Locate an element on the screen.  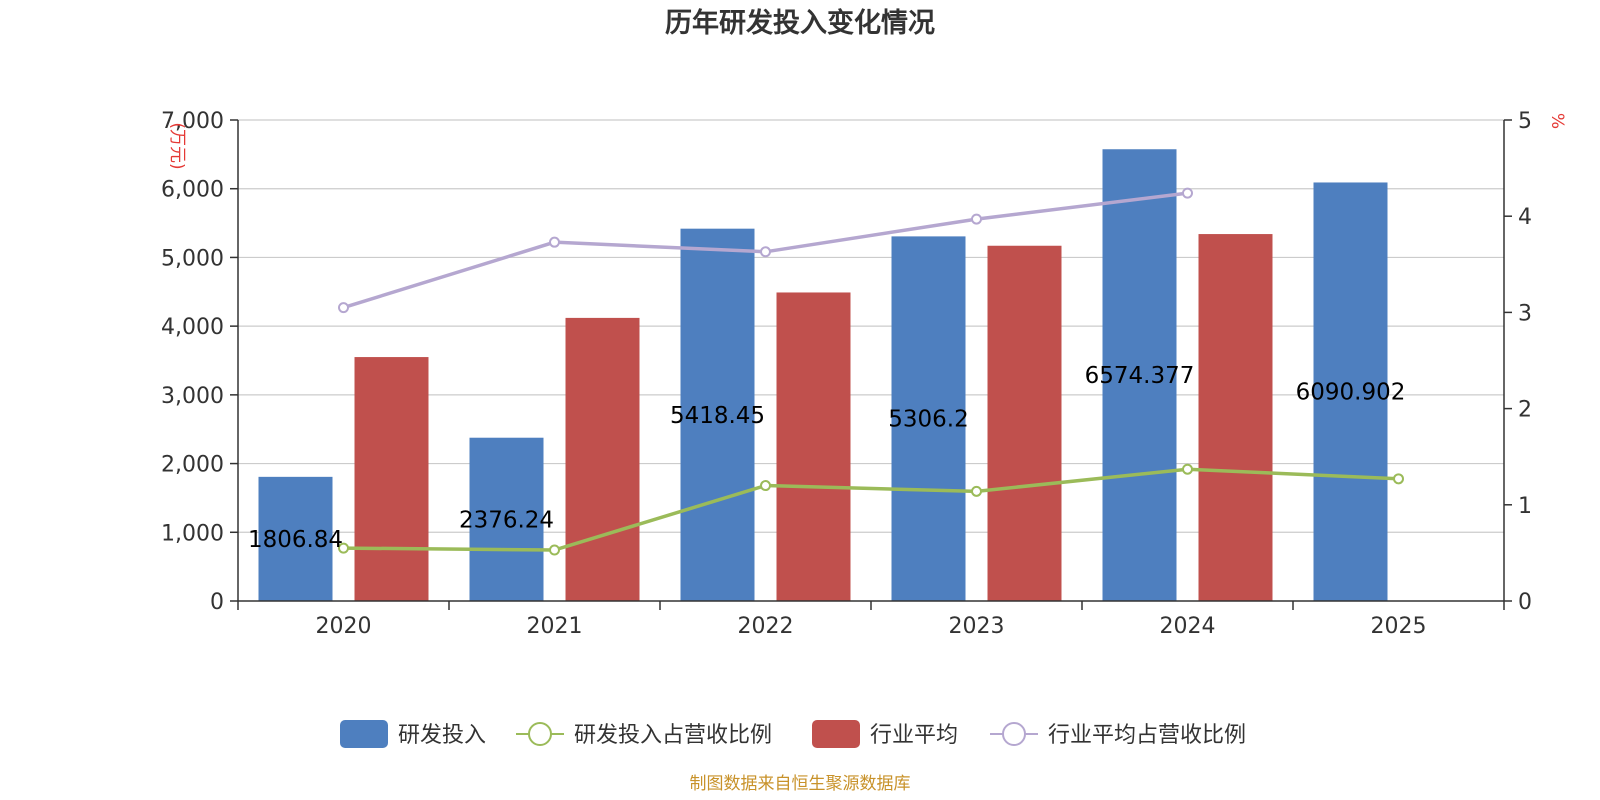
x-tick-label: 2021 is located at coordinates (555, 626).